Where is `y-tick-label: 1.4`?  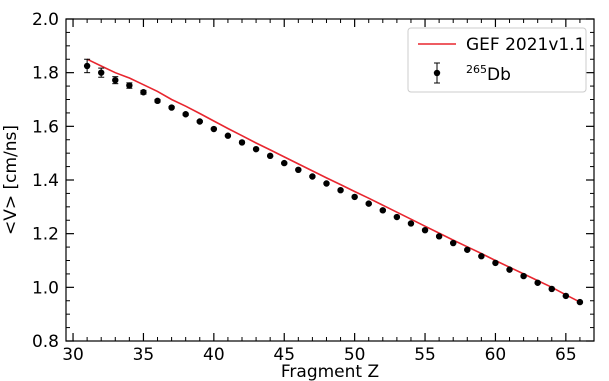
y-tick-label: 1.4 is located at coordinates (45, 181).